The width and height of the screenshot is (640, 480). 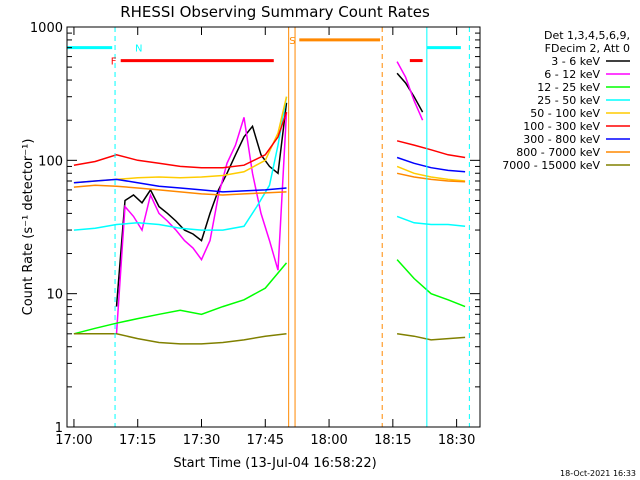 What do you see at coordinates (137, 440) in the screenshot?
I see `x-tick-label-1715: 17:15` at bounding box center [137, 440].